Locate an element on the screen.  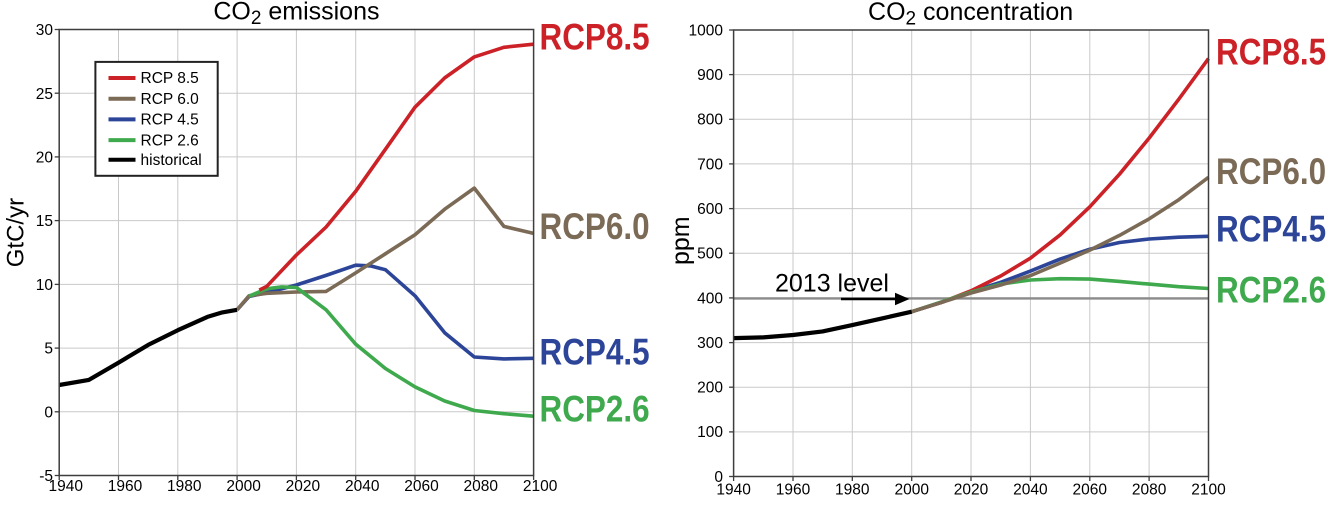
svg-text: 200 is located at coordinates (710, 388).